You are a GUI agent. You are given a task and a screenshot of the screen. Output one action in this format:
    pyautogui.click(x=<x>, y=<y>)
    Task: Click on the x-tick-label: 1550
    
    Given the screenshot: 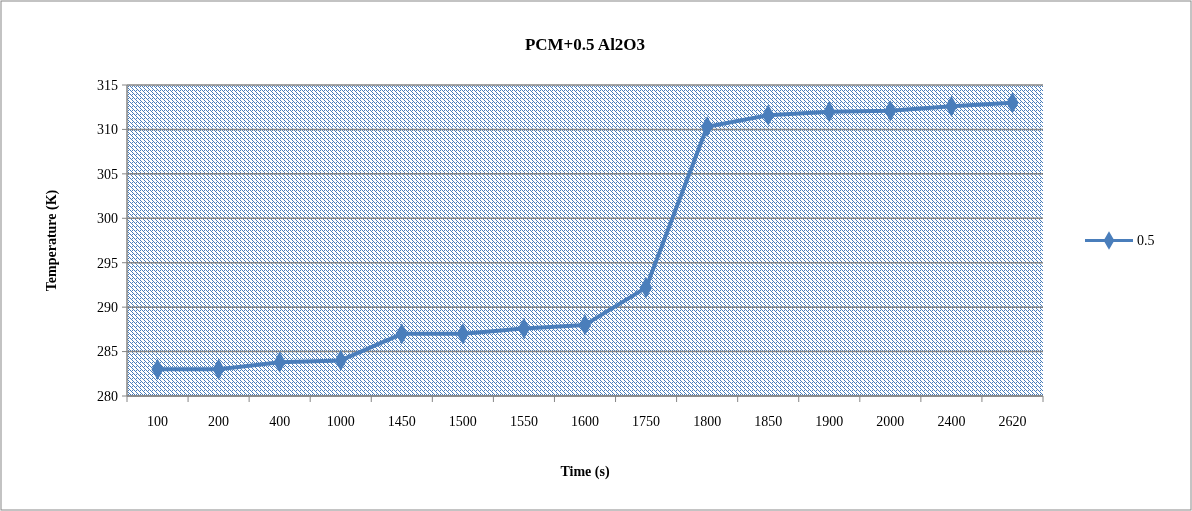 What is the action you would take?
    pyautogui.click(x=523, y=421)
    